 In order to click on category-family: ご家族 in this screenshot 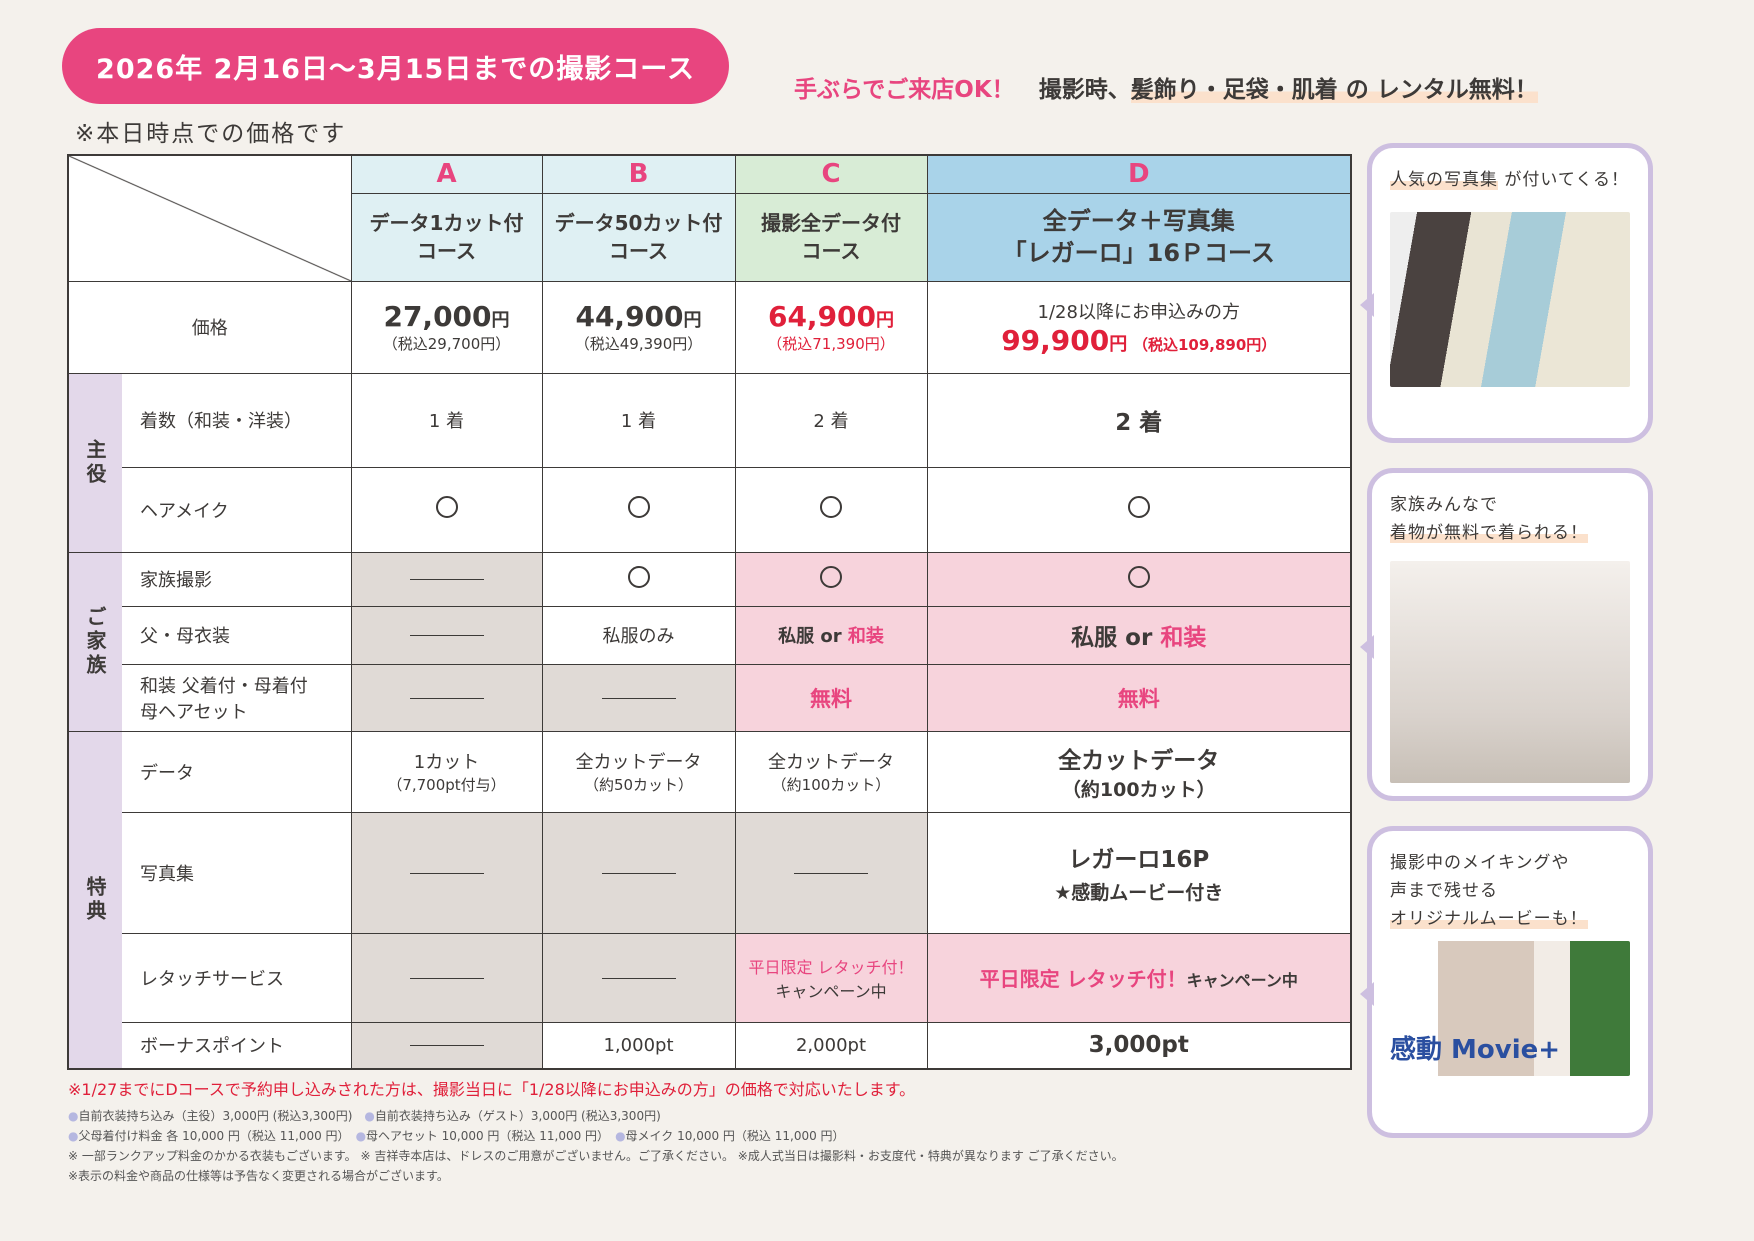, I will do `click(94, 641)`.